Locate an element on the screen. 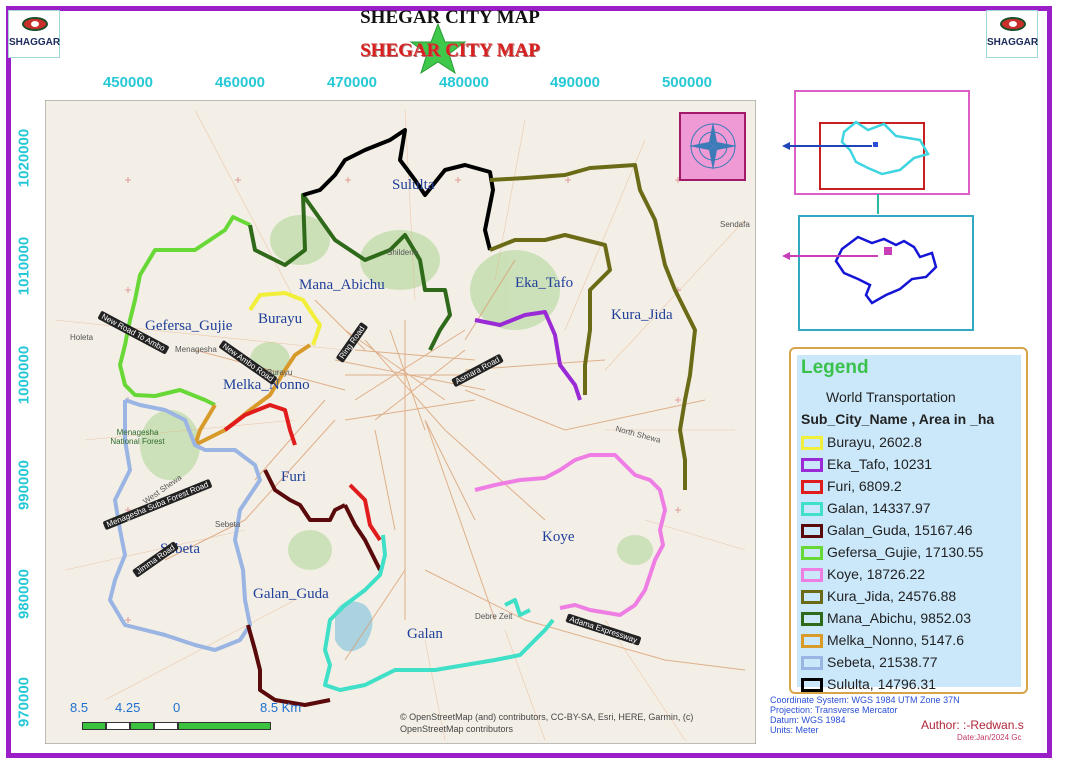  legend-field: Sub_City_Name , Area in _ha is located at coordinates (898, 419).